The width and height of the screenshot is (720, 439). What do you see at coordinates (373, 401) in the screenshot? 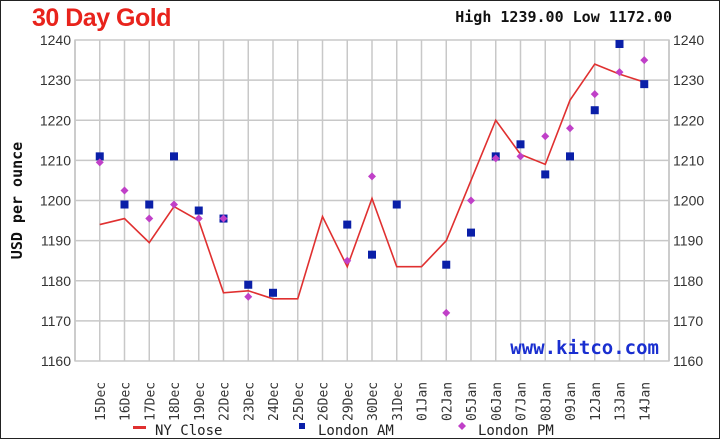
I see `x-tick-label: 30Dec` at bounding box center [373, 401].